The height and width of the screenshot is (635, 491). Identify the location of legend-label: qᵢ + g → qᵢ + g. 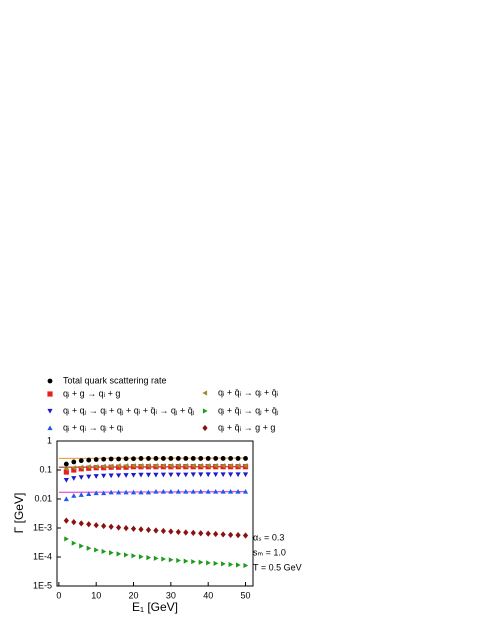
(91, 393).